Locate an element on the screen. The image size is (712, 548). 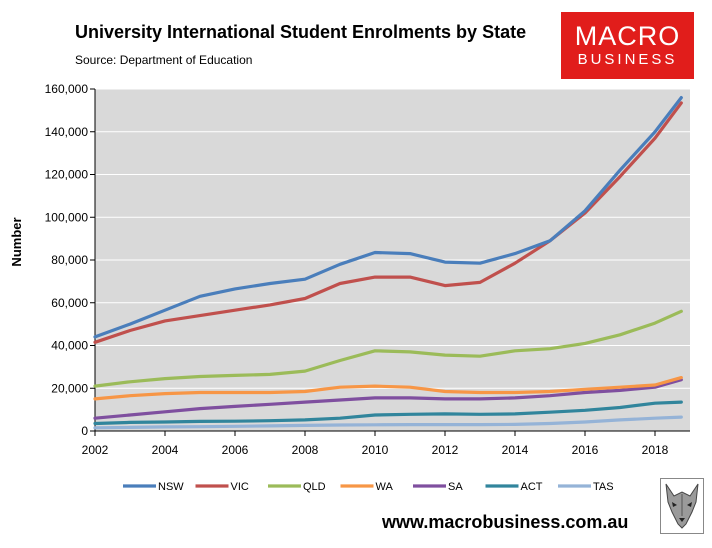
legend: NSW VIC QLD WA SA ACT TAS is located at coordinates (368, 487).